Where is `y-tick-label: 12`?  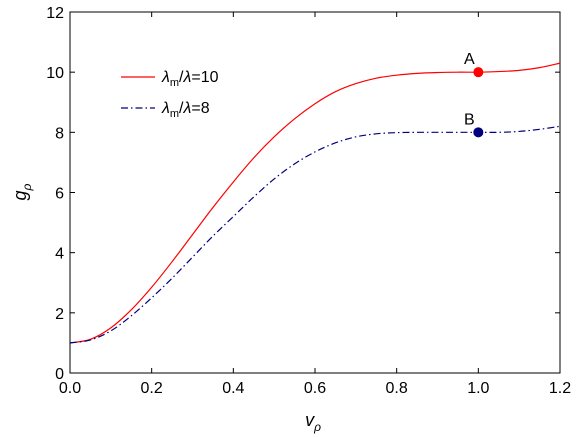 y-tick-label: 12 is located at coordinates (55, 13).